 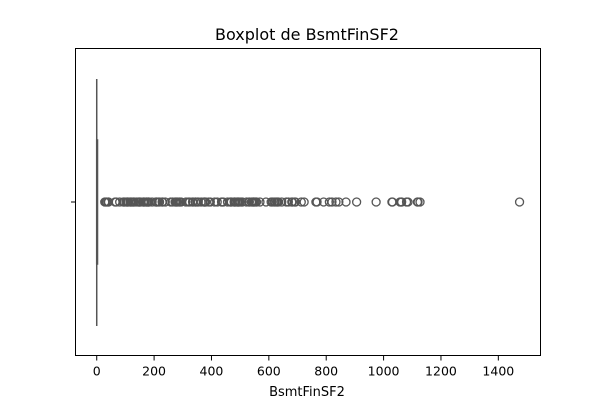 What do you see at coordinates (441, 371) in the screenshot?
I see `x-tick-label: 1200` at bounding box center [441, 371].